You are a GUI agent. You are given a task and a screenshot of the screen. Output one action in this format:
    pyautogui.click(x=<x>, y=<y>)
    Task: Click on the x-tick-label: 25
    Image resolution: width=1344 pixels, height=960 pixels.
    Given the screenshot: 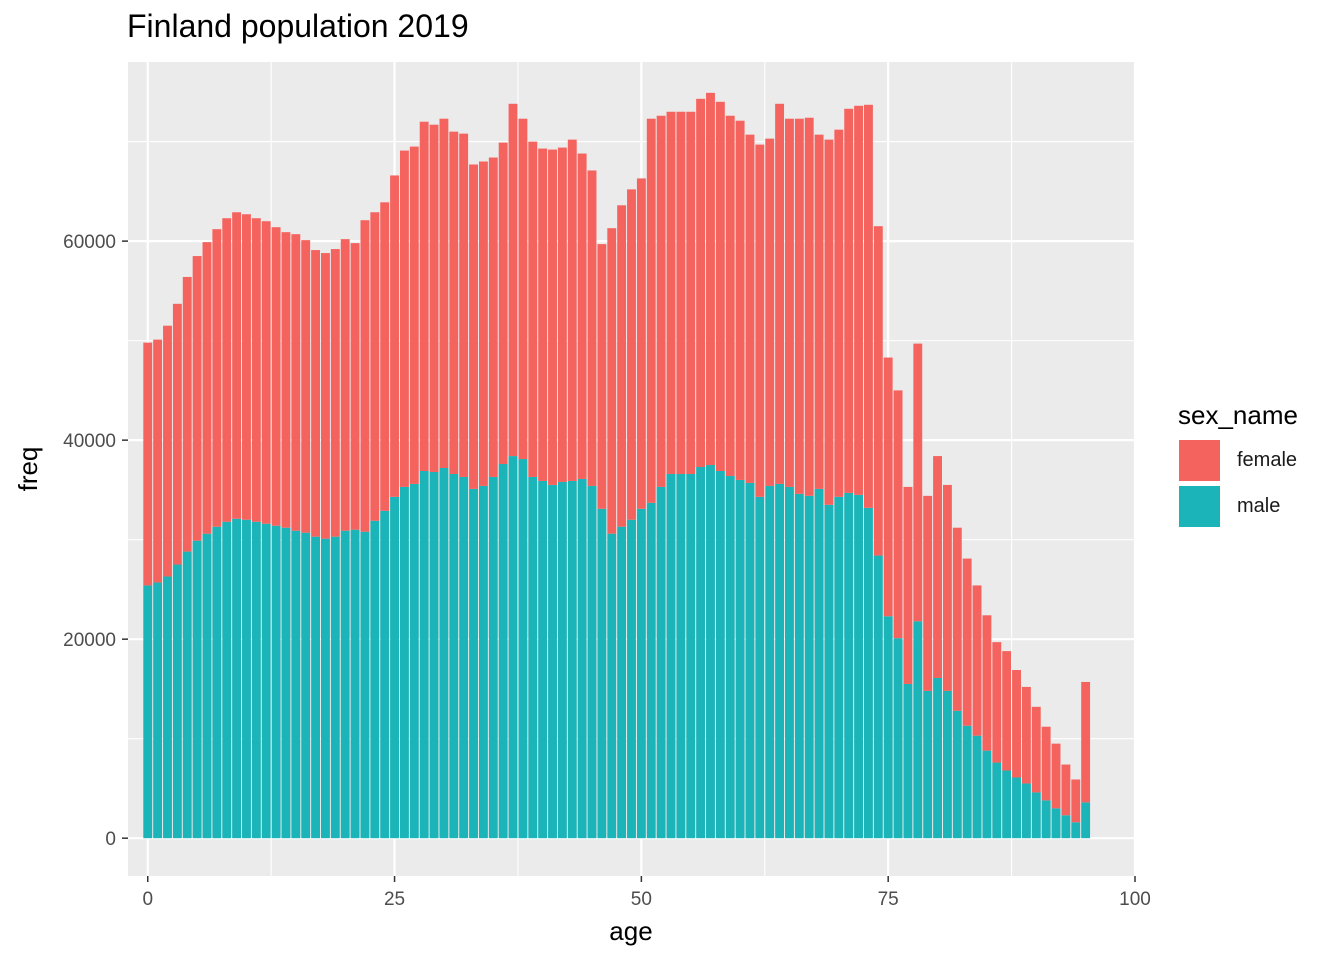 What is the action you would take?
    pyautogui.click(x=394, y=899)
    